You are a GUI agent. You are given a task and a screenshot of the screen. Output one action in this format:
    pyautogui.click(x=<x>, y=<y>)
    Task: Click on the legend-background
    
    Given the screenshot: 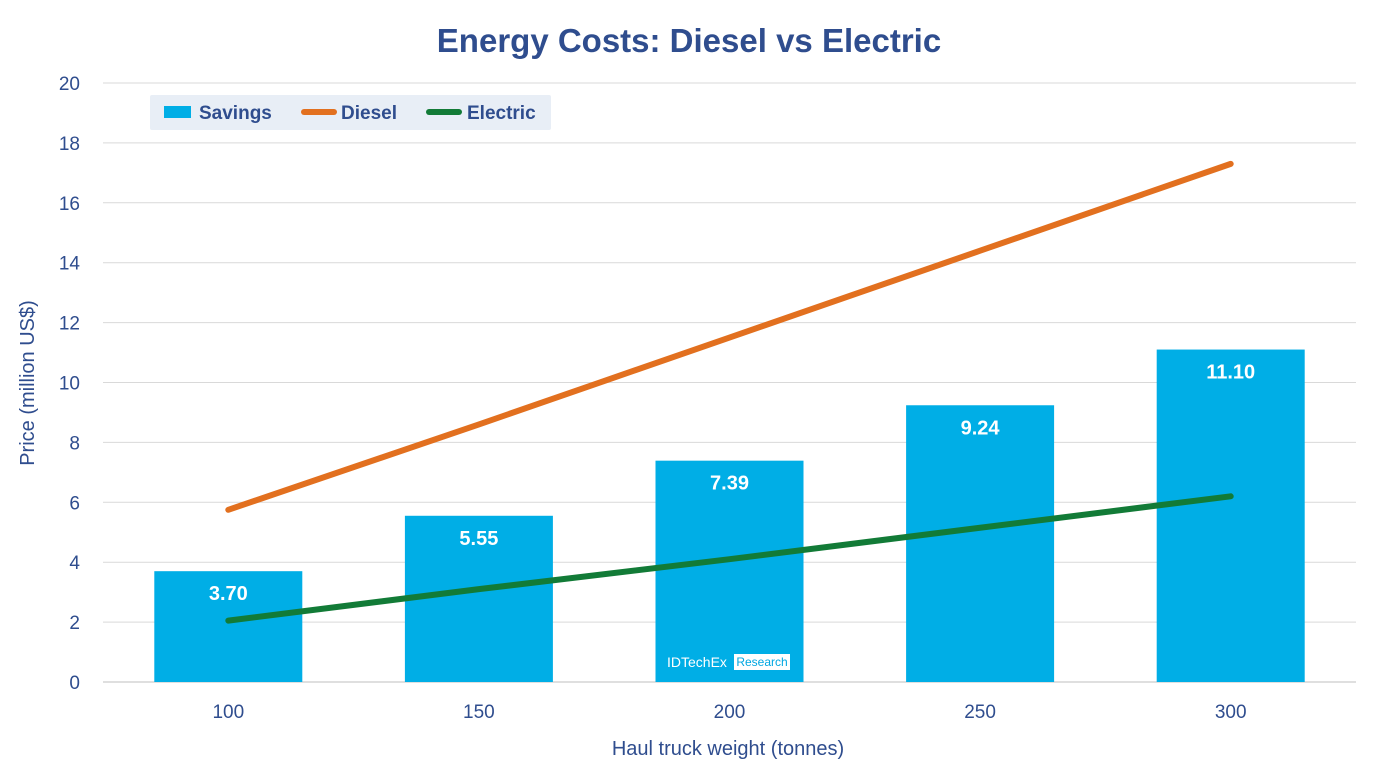 What is the action you would take?
    pyautogui.click(x=350, y=112)
    